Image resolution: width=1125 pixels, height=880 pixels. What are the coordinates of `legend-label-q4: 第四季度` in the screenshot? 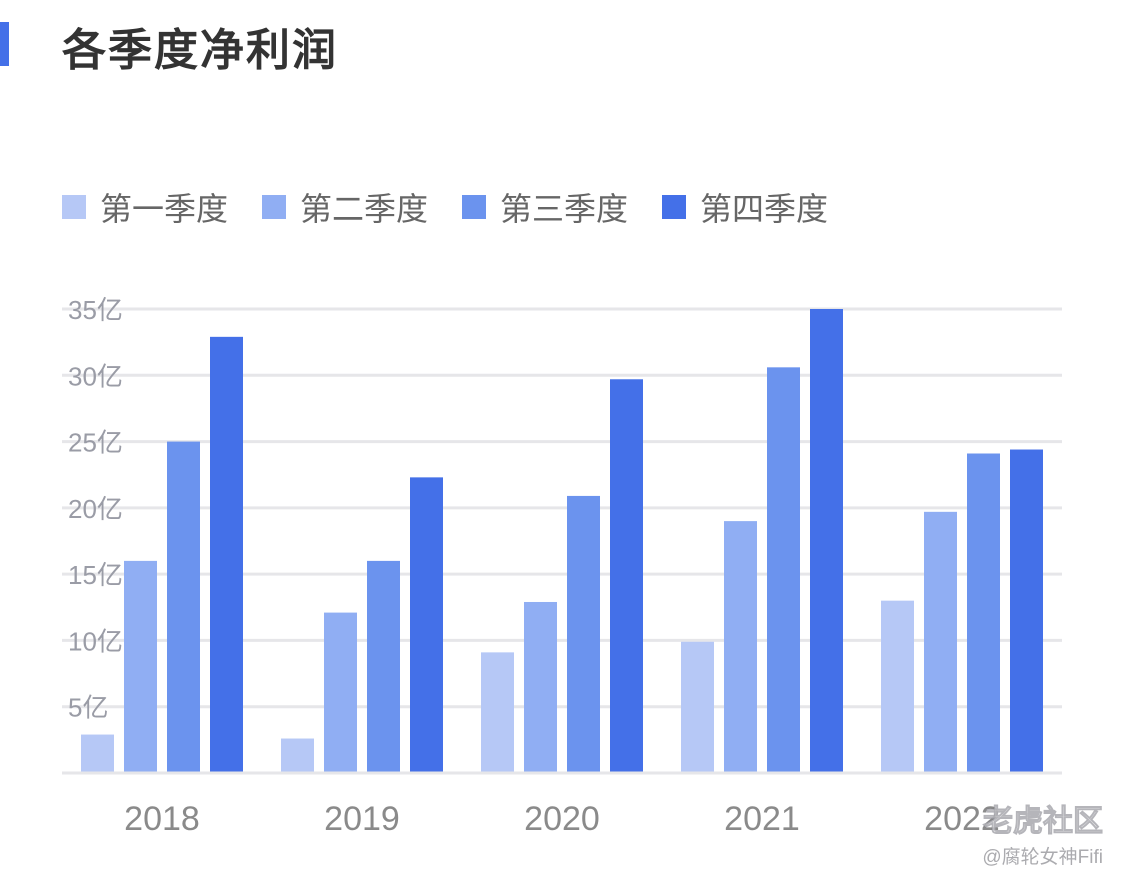 It's located at (764, 209).